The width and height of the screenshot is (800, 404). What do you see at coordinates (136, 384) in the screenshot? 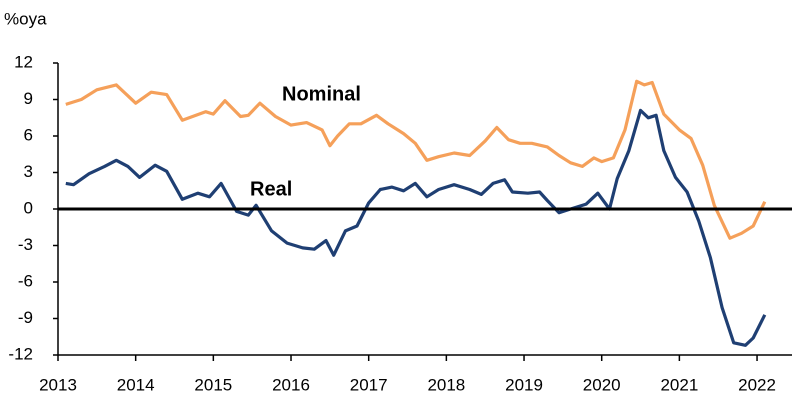
I see `x-tick-label: 2014` at bounding box center [136, 384].